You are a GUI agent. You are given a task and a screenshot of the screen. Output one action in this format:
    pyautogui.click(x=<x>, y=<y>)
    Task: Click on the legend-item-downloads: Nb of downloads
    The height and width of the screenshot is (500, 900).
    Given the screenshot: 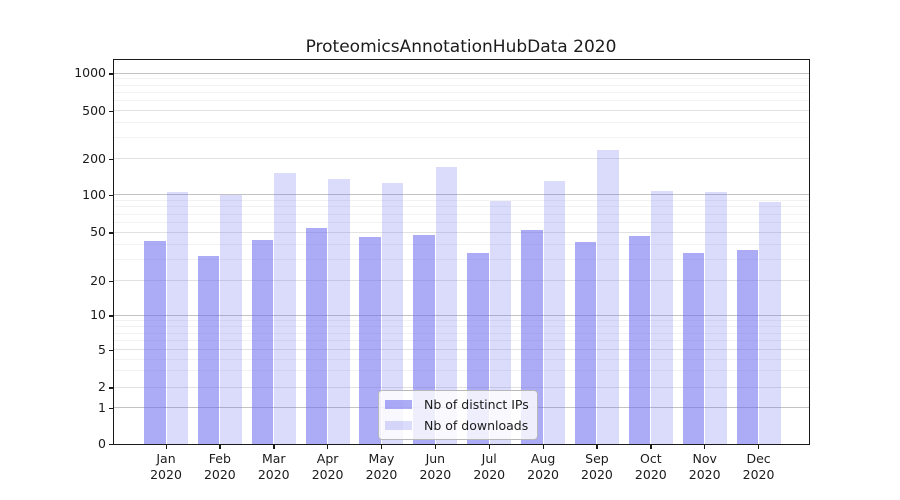 What is the action you would take?
    pyautogui.click(x=457, y=425)
    